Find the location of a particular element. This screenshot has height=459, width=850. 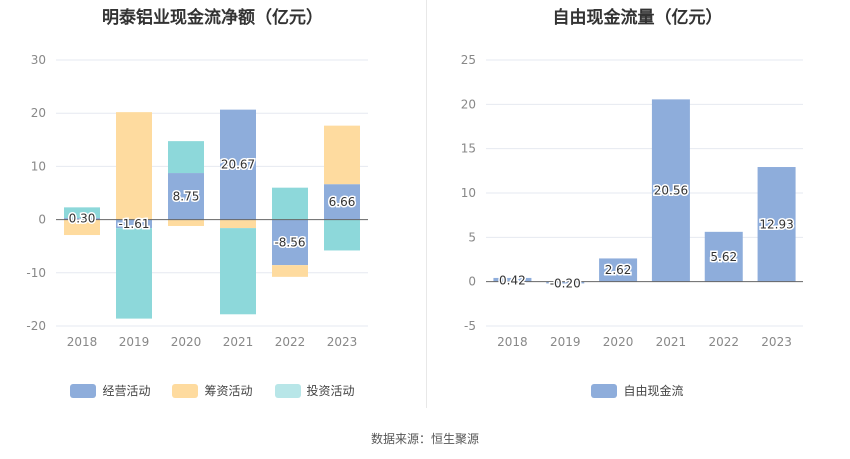

data-label: 0.42 is located at coordinates (512, 281).